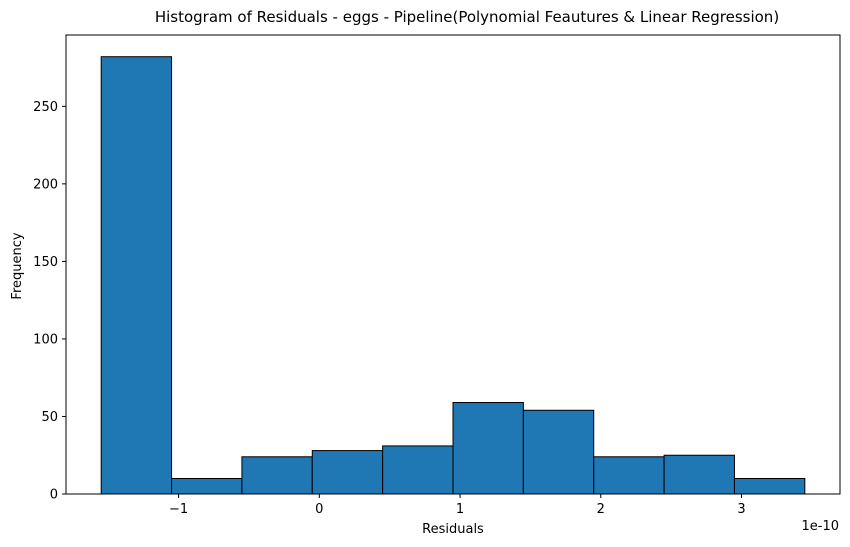 The height and width of the screenshot is (547, 850). Describe the element at coordinates (820, 526) in the screenshot. I see `x-offset-text: 1e-10` at that location.